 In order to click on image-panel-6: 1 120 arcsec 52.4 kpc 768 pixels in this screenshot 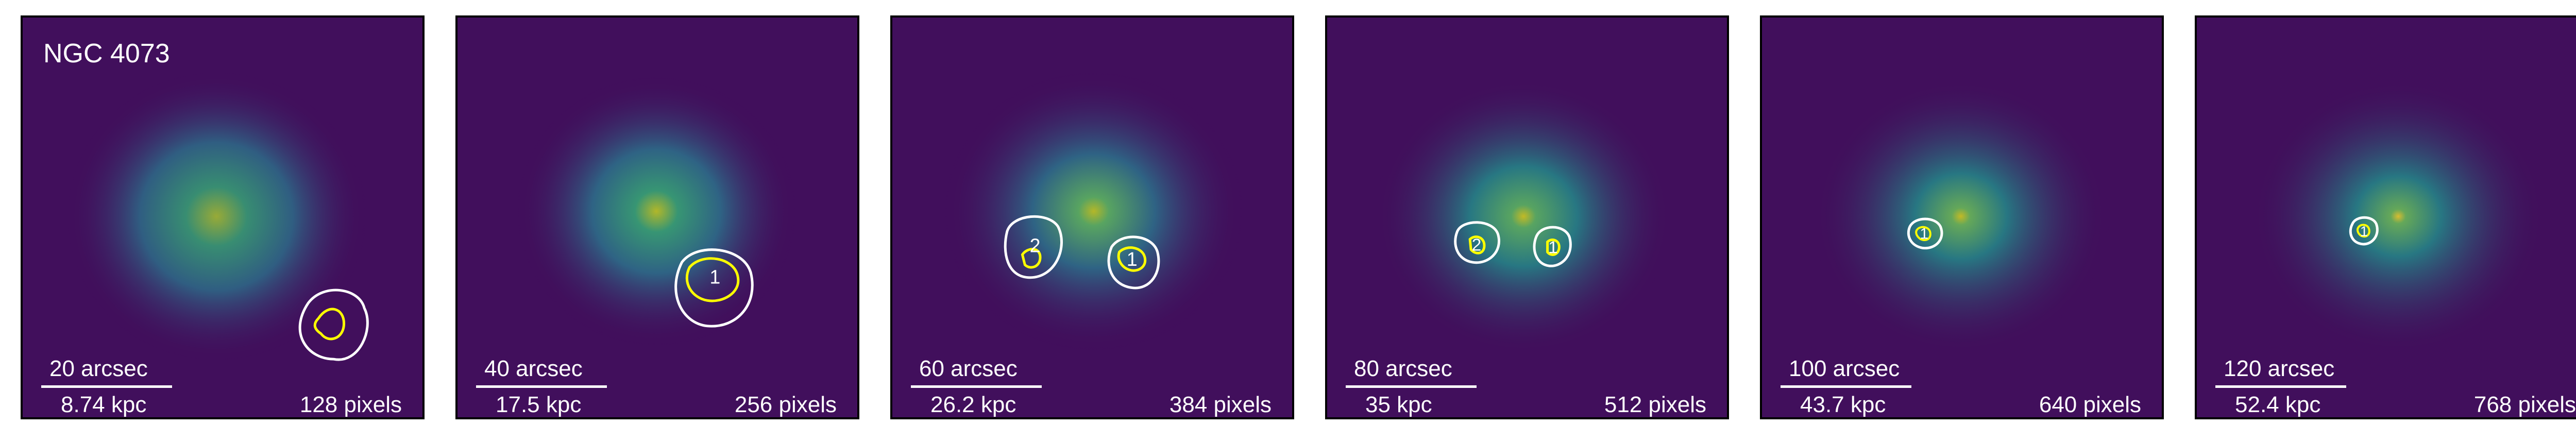, I will do `click(2385, 217)`.